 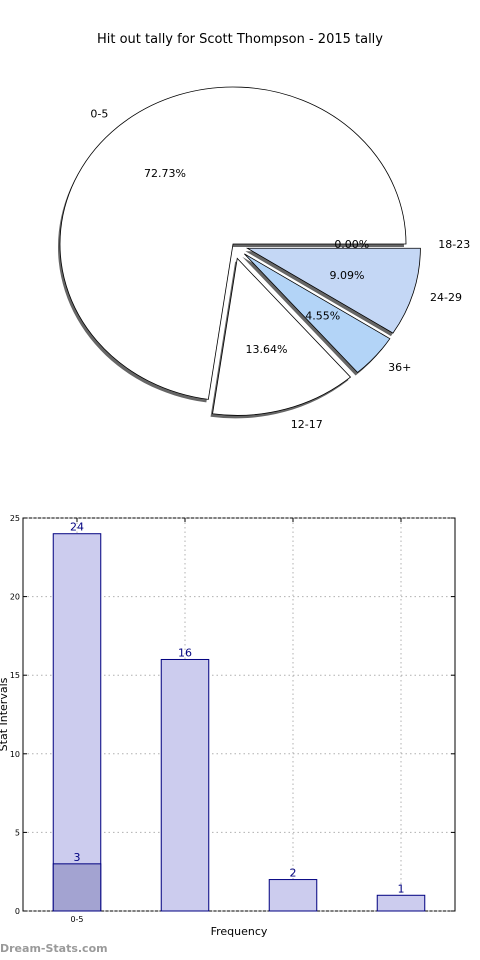 What do you see at coordinates (399, 367) in the screenshot?
I see `pie-label-36+: 36+` at bounding box center [399, 367].